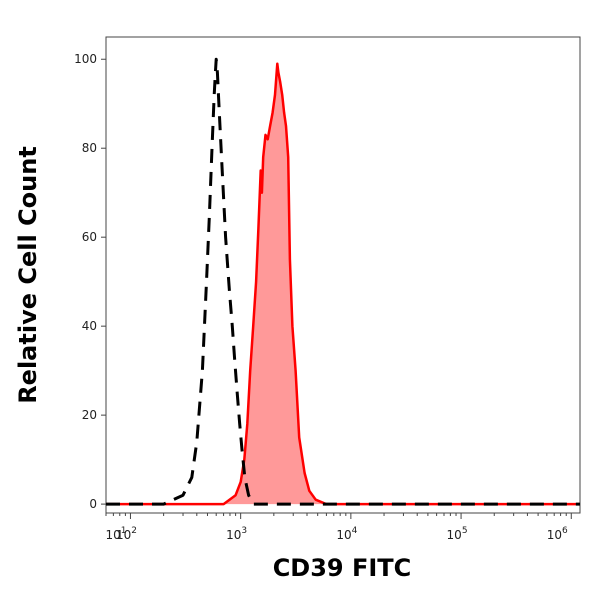 This screenshot has width=600, height=595. Describe the element at coordinates (28, 275) in the screenshot. I see `y-axis-title: Relative Cell Count` at that location.